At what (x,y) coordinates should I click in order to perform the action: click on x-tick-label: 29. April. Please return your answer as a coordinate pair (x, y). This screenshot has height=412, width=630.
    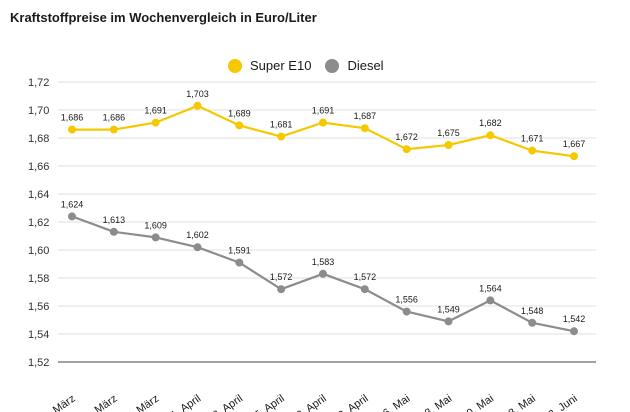
    Looking at the image, I should click on (350, 402).